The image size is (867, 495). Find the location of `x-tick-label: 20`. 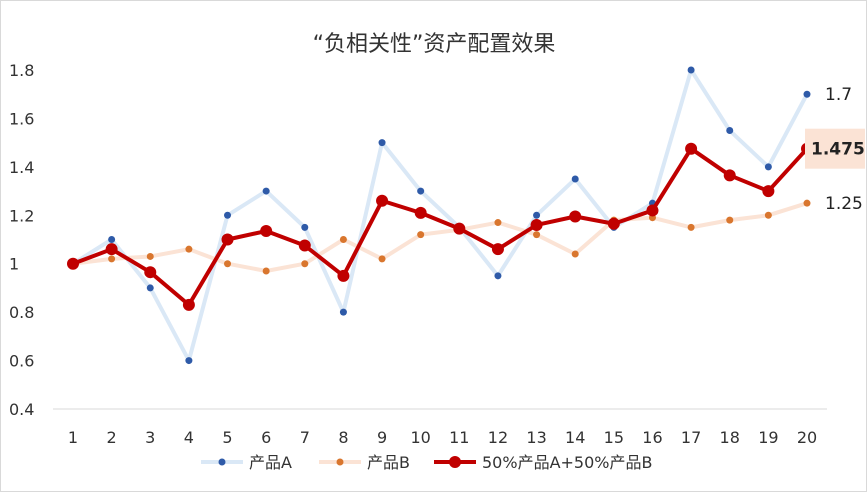

x-tick-label: 20 is located at coordinates (807, 437).